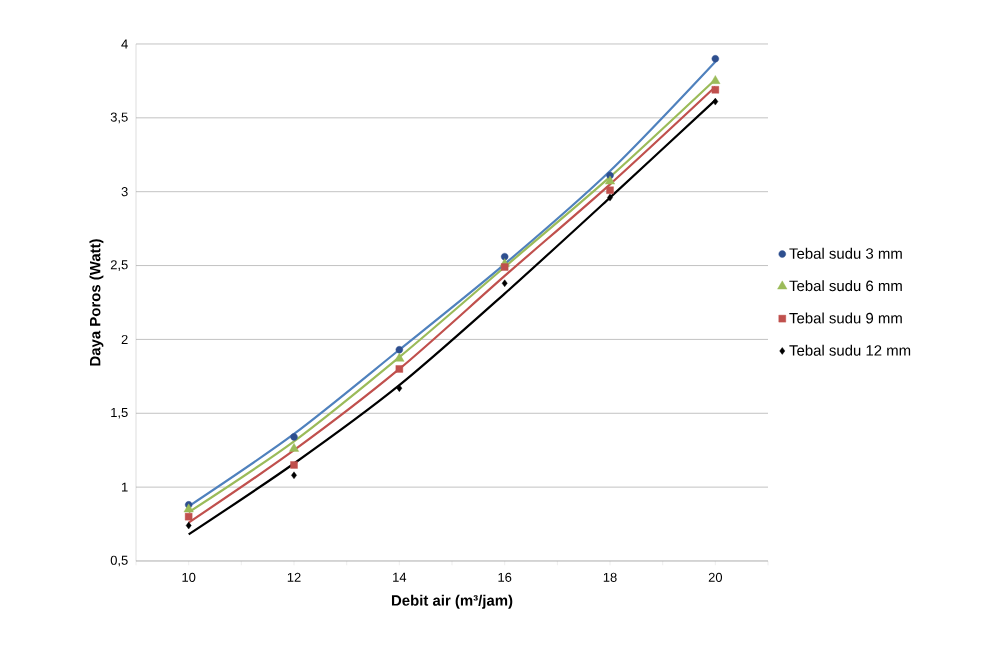 The height and width of the screenshot is (662, 1005). Describe the element at coordinates (610, 577) in the screenshot. I see `x-tick-label: 18` at that location.